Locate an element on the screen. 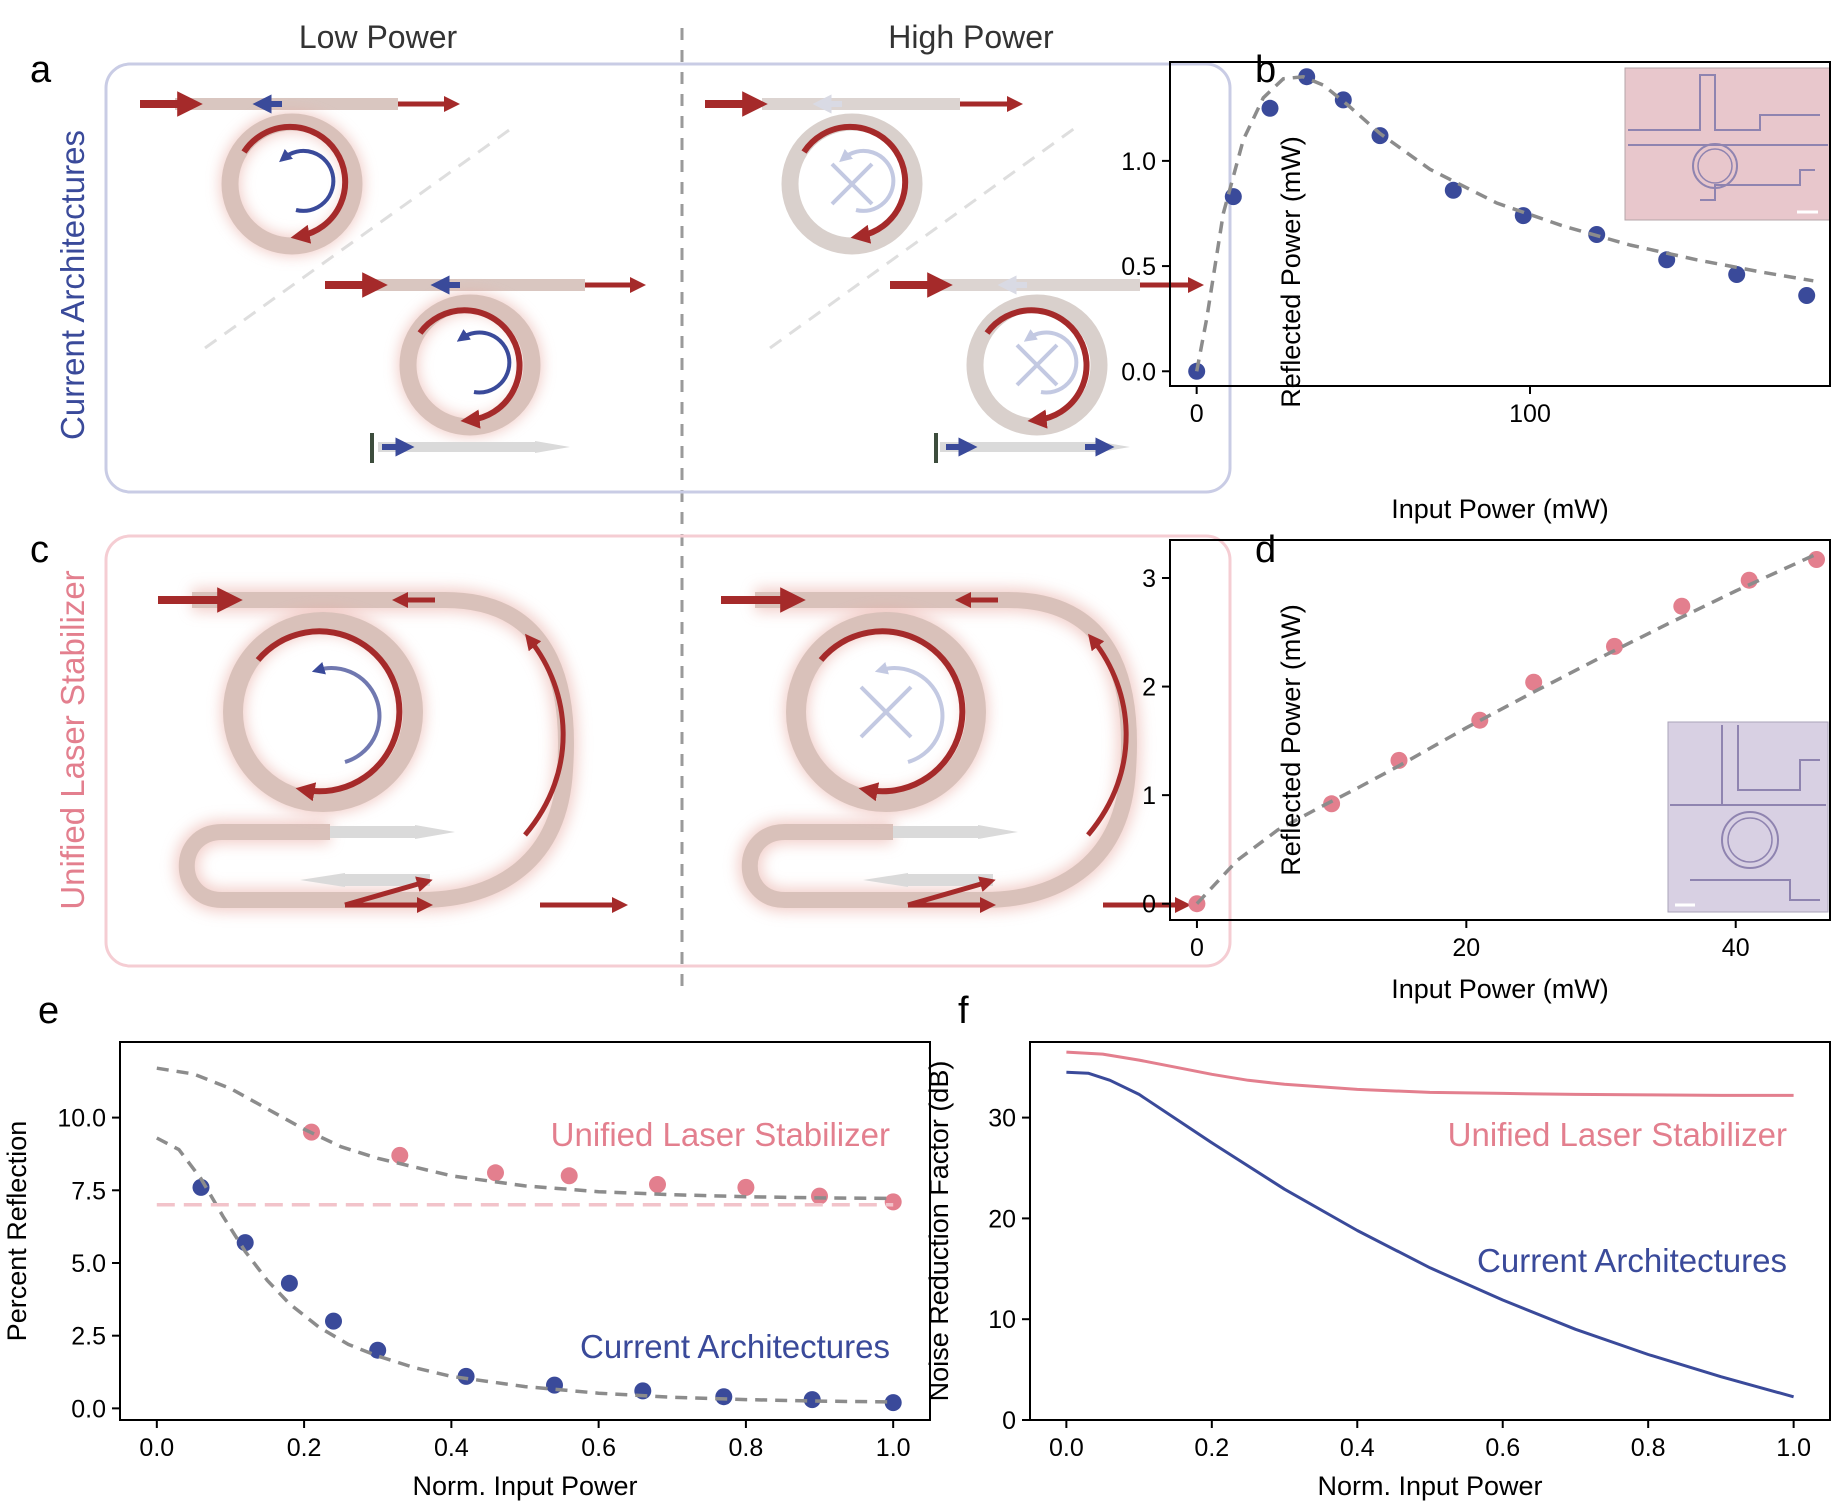 This screenshot has height=1508, width=1840. chart-f-xtick-label: 0.0 is located at coordinates (1066, 1448).